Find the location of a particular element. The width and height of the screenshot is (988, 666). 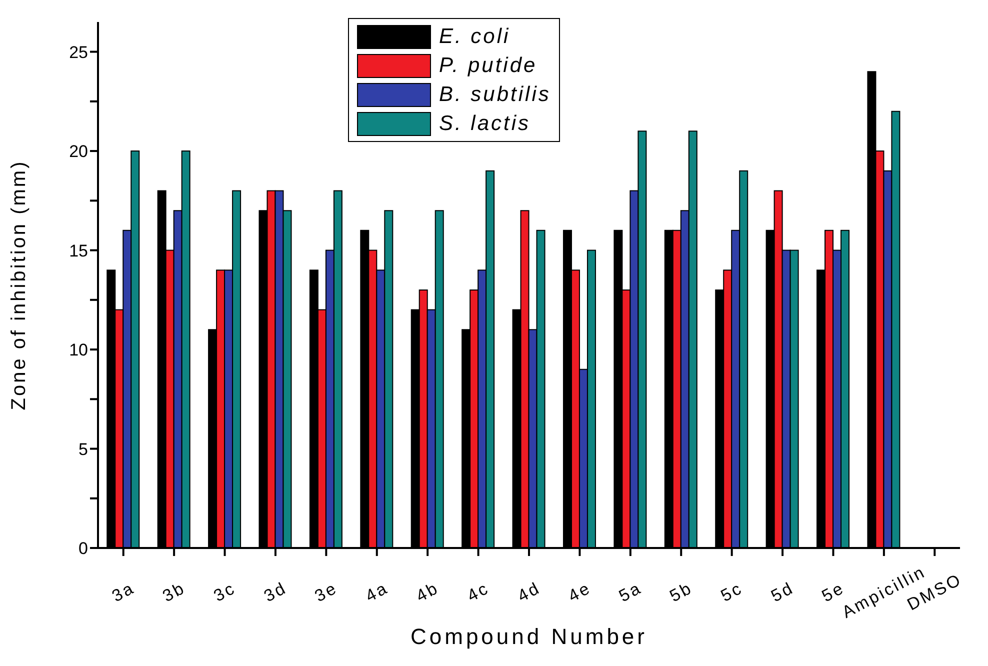

x-tick-label: 5a is located at coordinates (630, 592).